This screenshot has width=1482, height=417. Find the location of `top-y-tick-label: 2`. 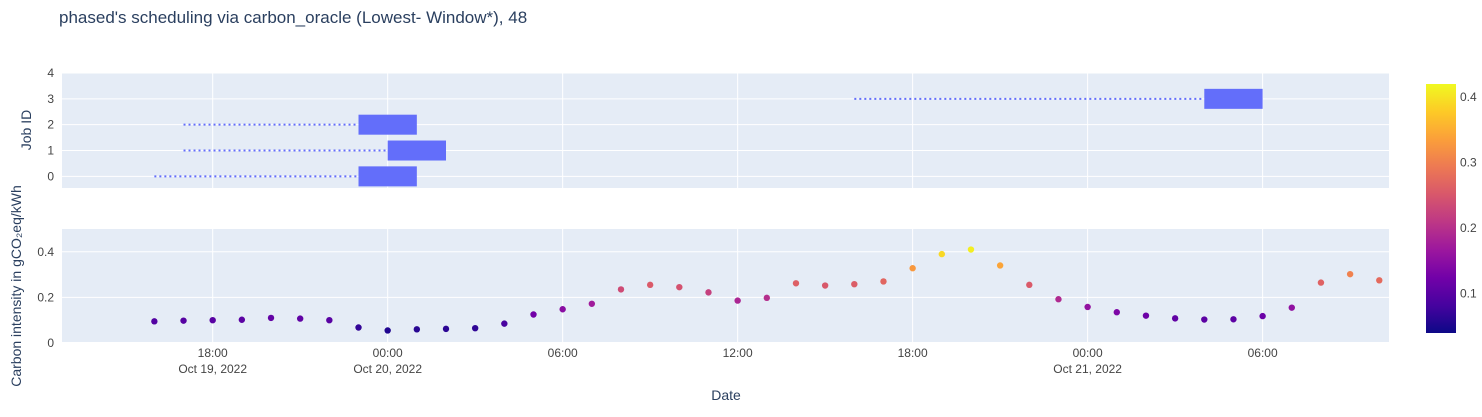

top-y-tick-label: 2 is located at coordinates (50, 125).